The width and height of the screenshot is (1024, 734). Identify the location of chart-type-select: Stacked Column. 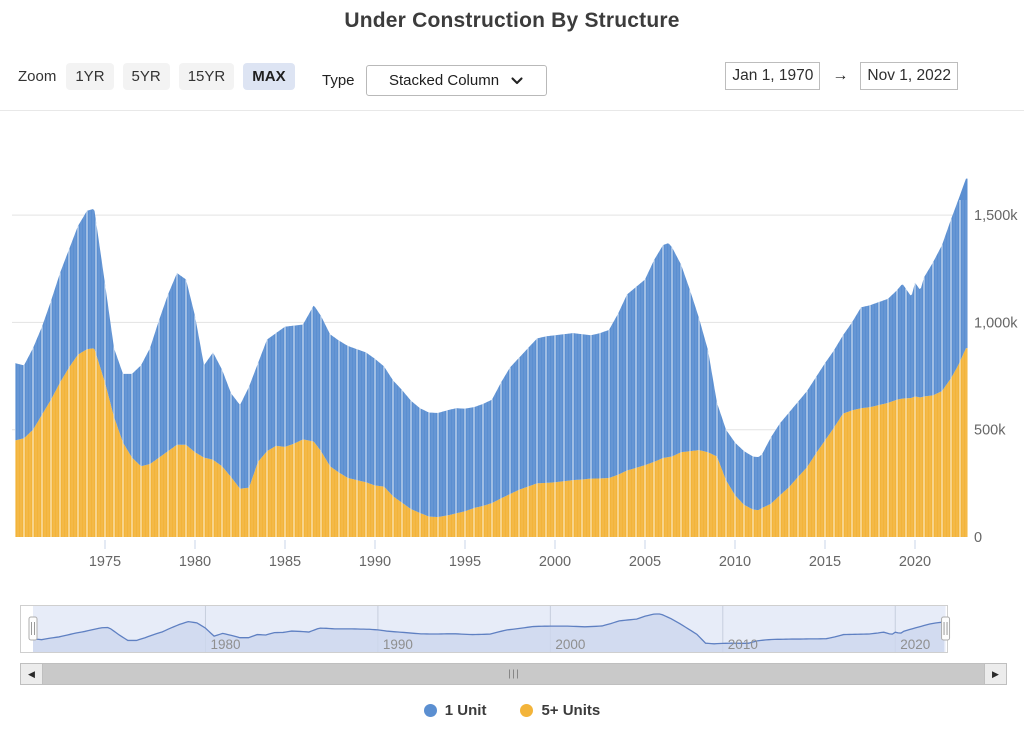
(456, 80).